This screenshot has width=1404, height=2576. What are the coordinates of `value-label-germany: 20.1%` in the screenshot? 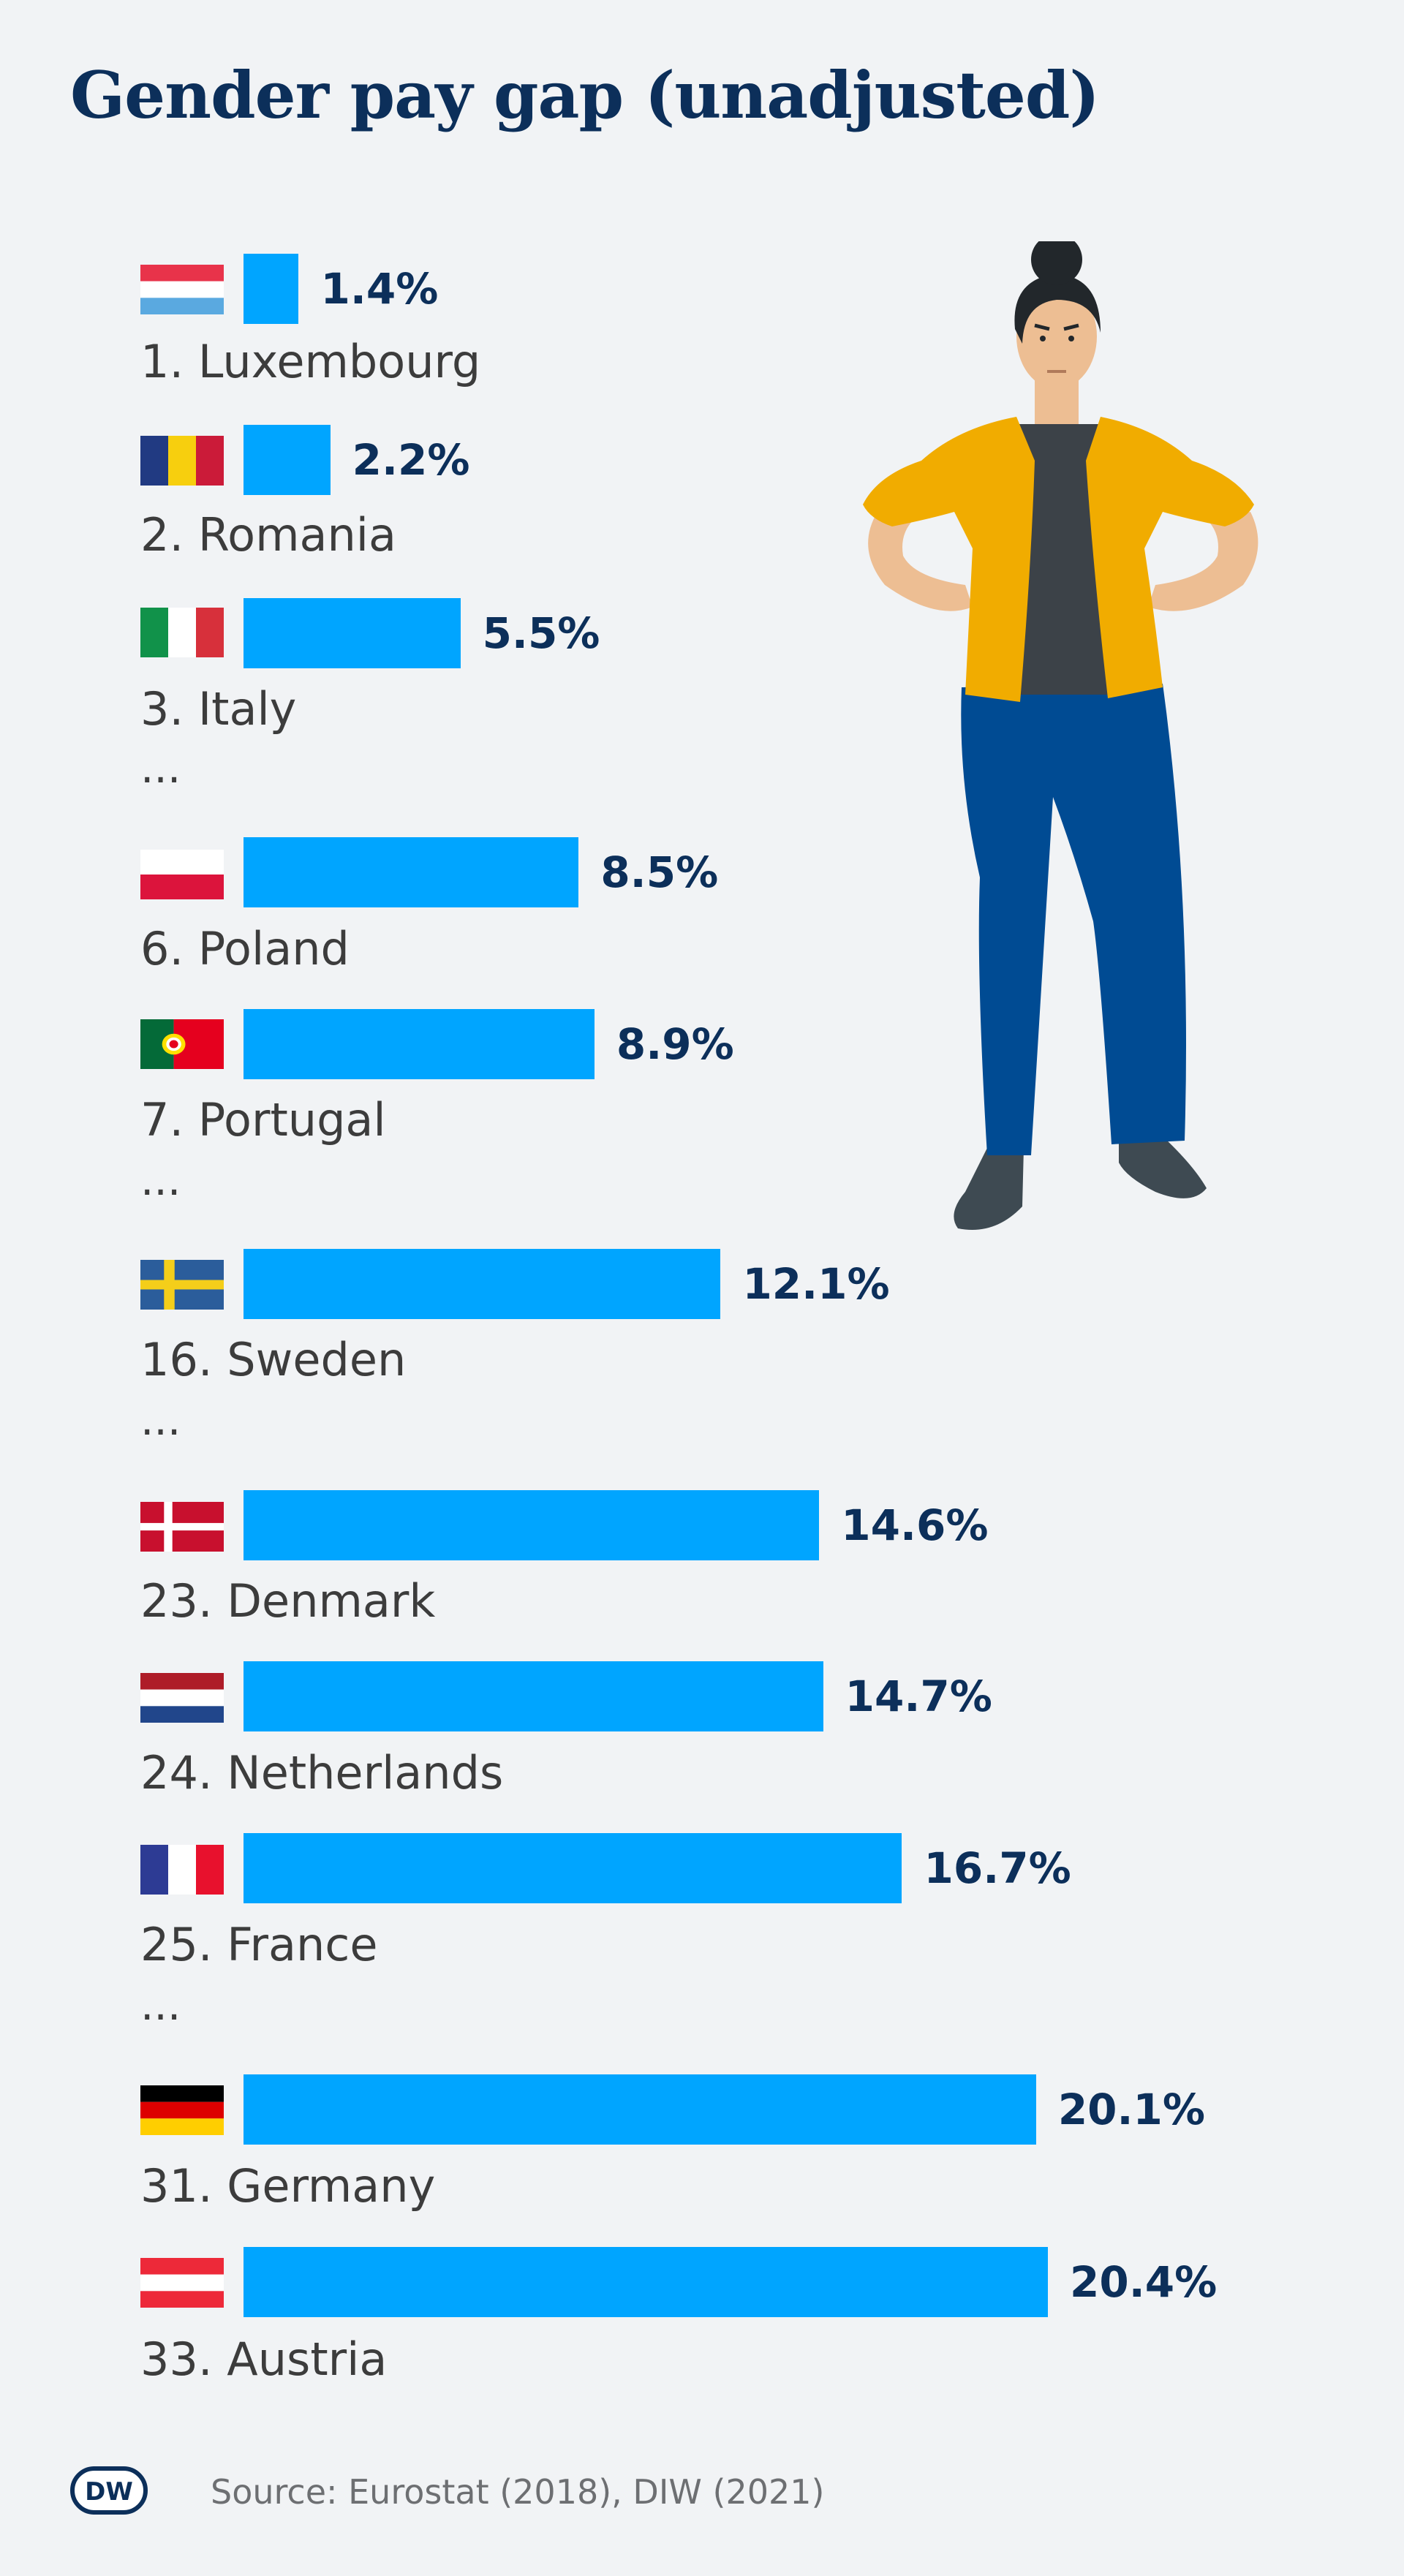 It's located at (1131, 2109).